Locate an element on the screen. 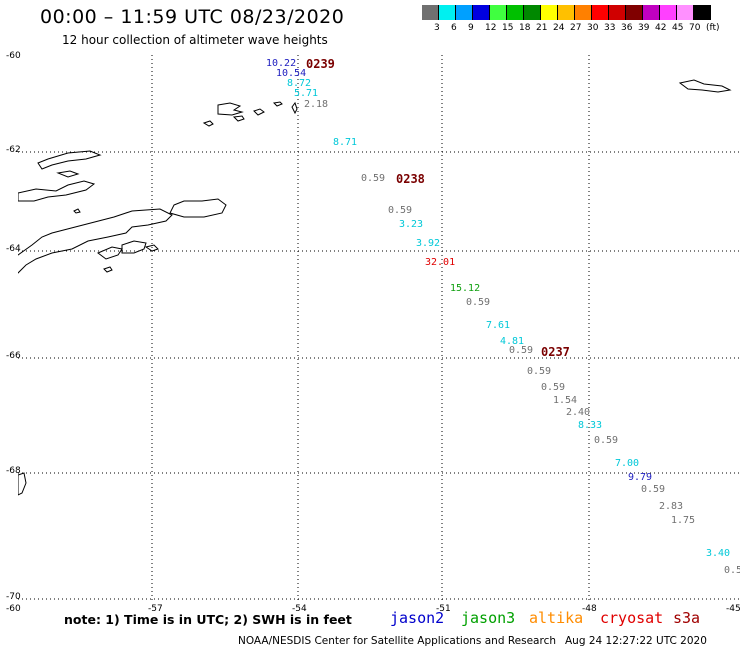  wave-height-reading: 0.5 is located at coordinates (732, 570).